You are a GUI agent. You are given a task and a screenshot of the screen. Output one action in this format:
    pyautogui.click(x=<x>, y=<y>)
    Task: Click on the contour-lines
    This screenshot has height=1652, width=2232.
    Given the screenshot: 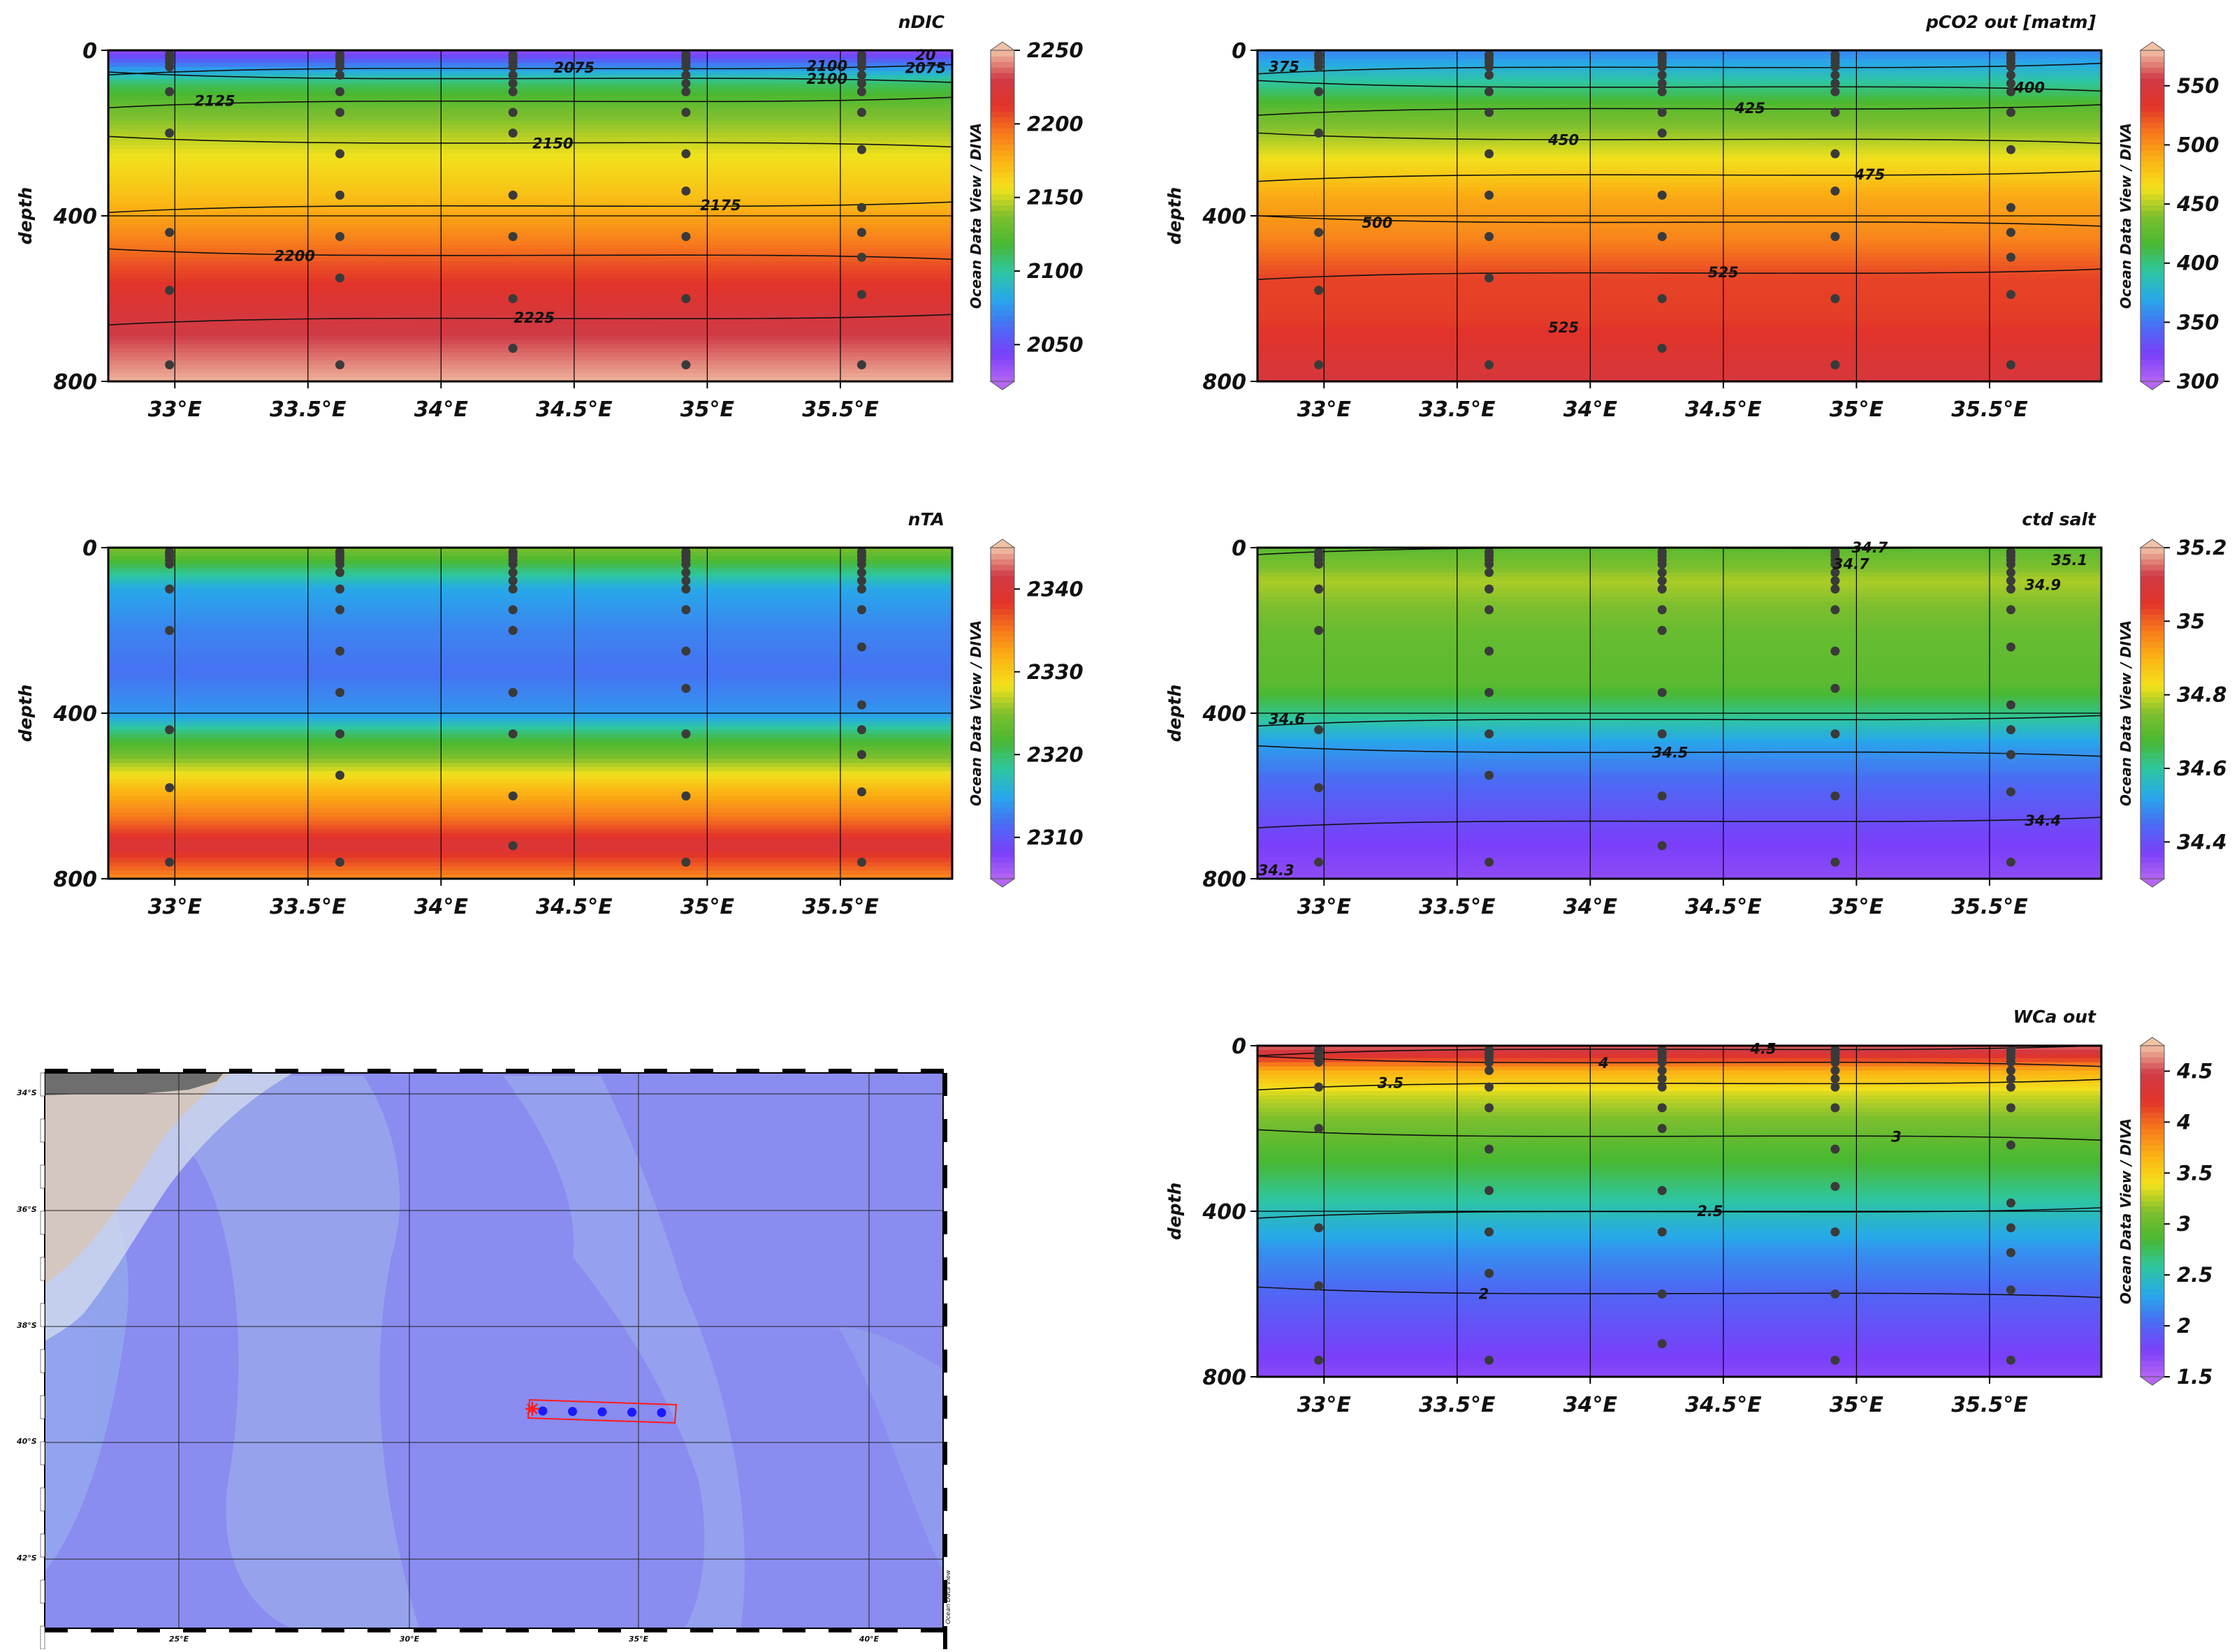 What is the action you would take?
    pyautogui.click(x=1679, y=171)
    